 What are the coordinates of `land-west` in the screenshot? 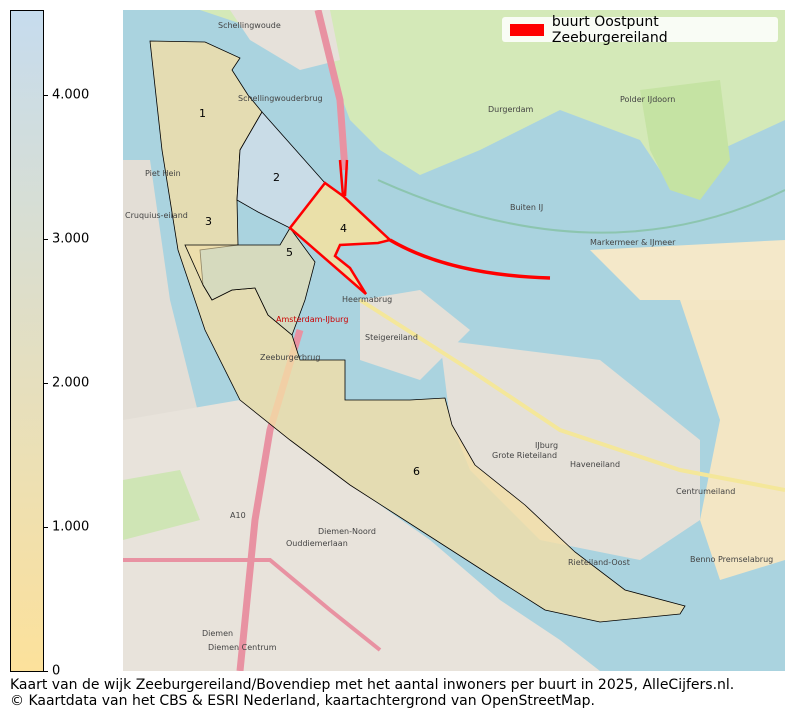 It's located at (161, 295).